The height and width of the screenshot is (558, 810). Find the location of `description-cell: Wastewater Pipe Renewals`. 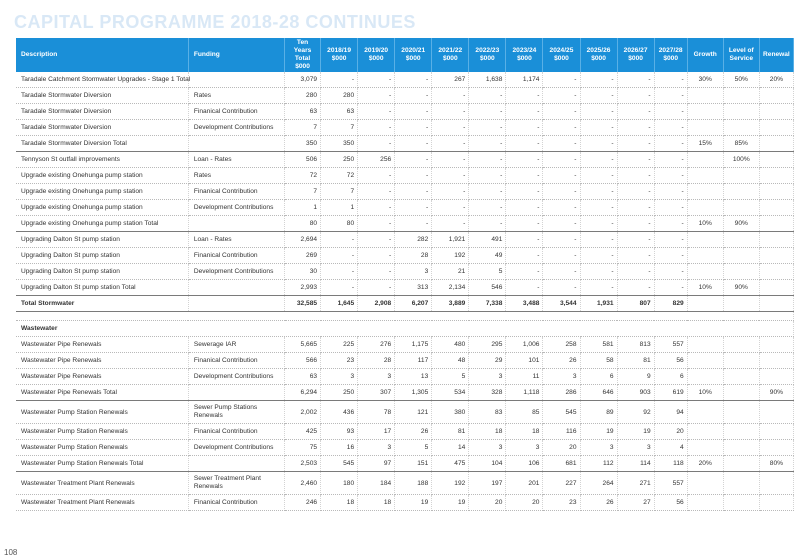

description-cell: Wastewater Pipe Renewals is located at coordinates (102, 344).